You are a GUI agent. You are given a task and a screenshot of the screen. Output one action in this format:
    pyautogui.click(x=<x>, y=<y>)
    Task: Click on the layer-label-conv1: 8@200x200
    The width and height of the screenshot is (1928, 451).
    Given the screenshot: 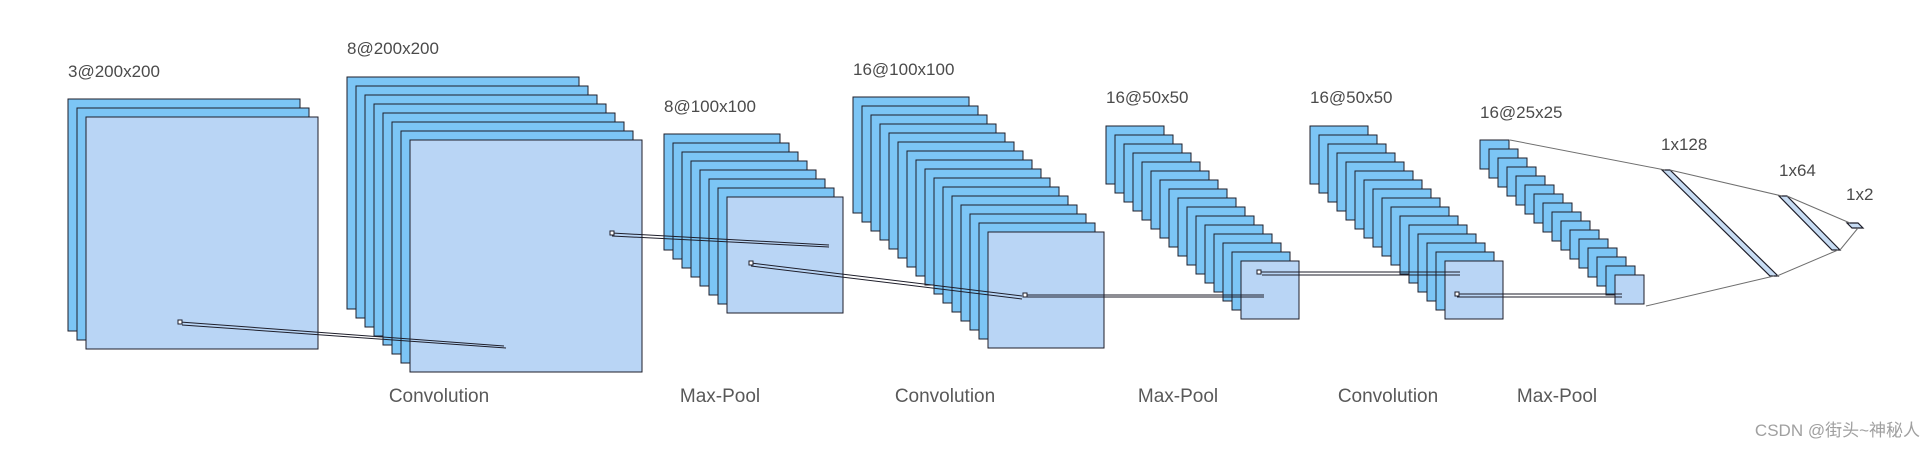 What is the action you would take?
    pyautogui.click(x=393, y=48)
    